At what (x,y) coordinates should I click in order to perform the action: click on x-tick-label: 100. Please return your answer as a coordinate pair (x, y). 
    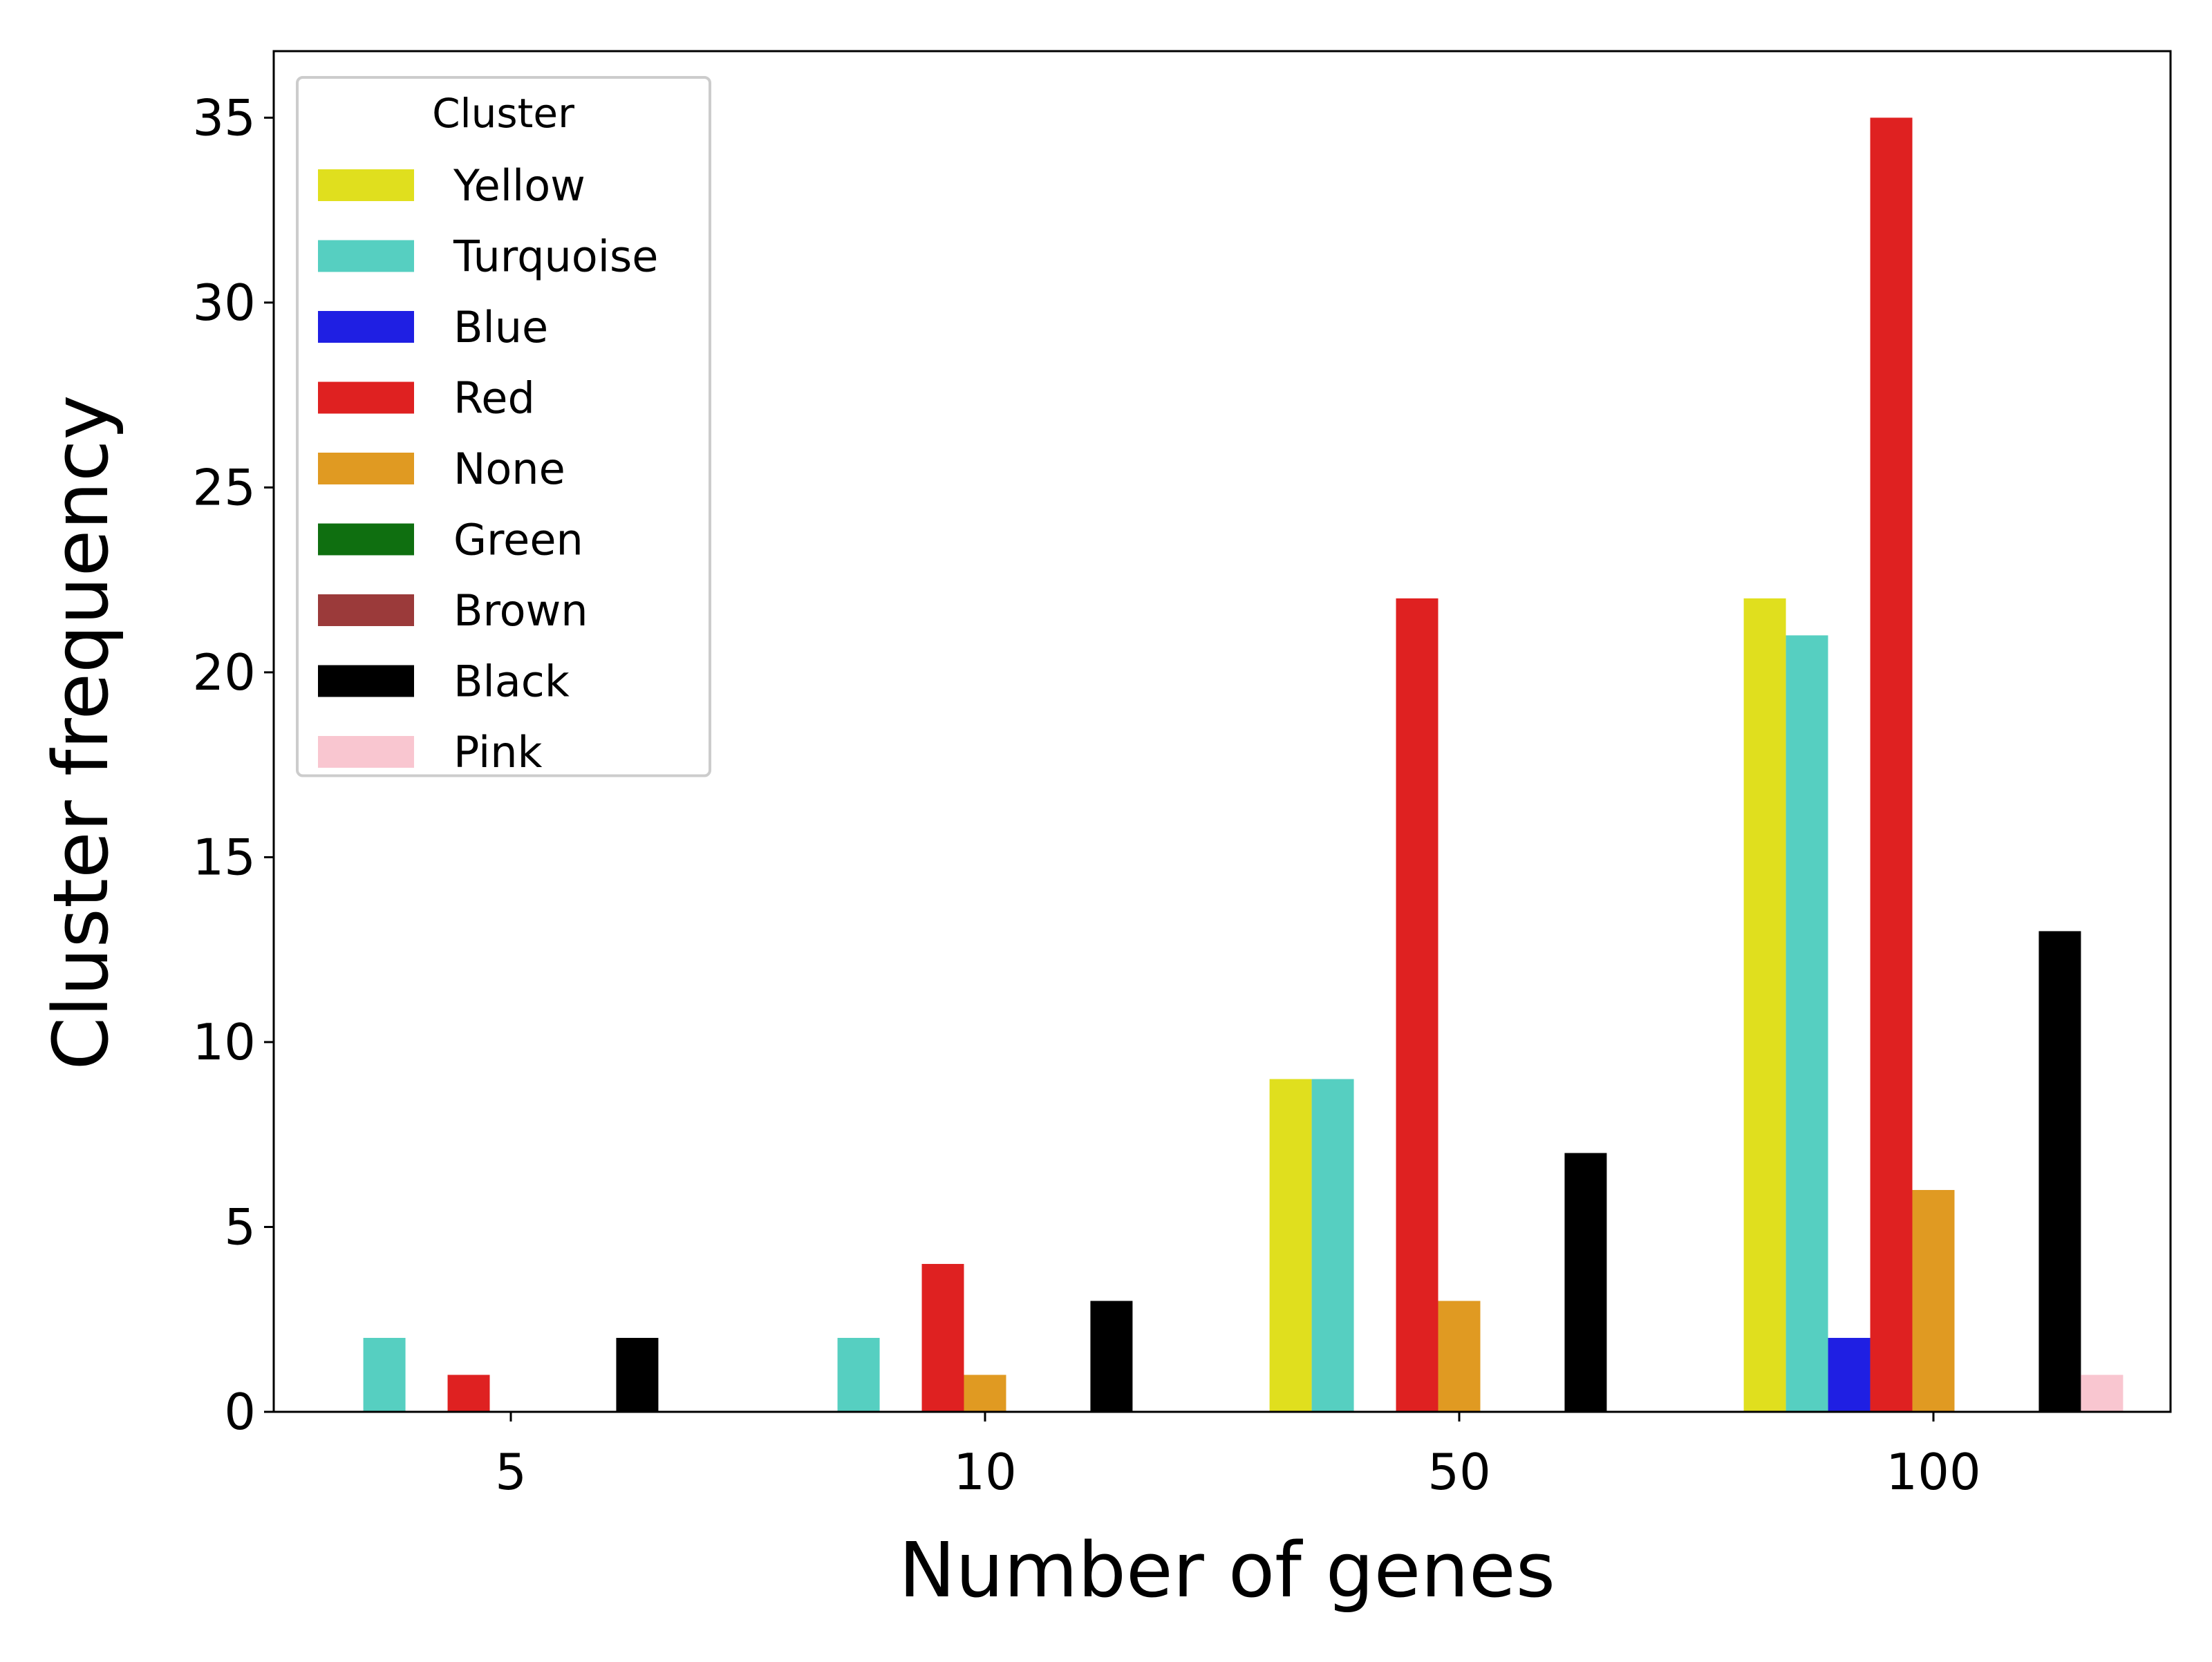
    Looking at the image, I should click on (1933, 1472).